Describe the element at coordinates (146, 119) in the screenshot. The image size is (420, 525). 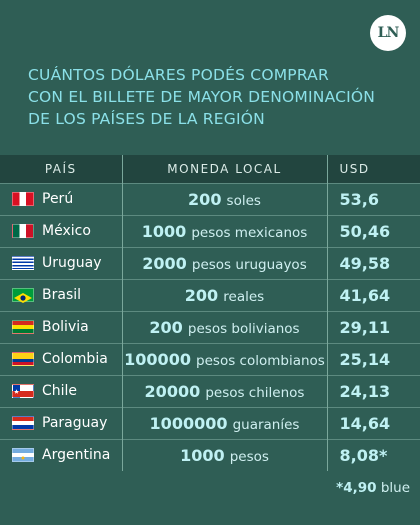
I see `title-line-3: DE LOS PAÍSES DE LA REGIÓN` at that location.